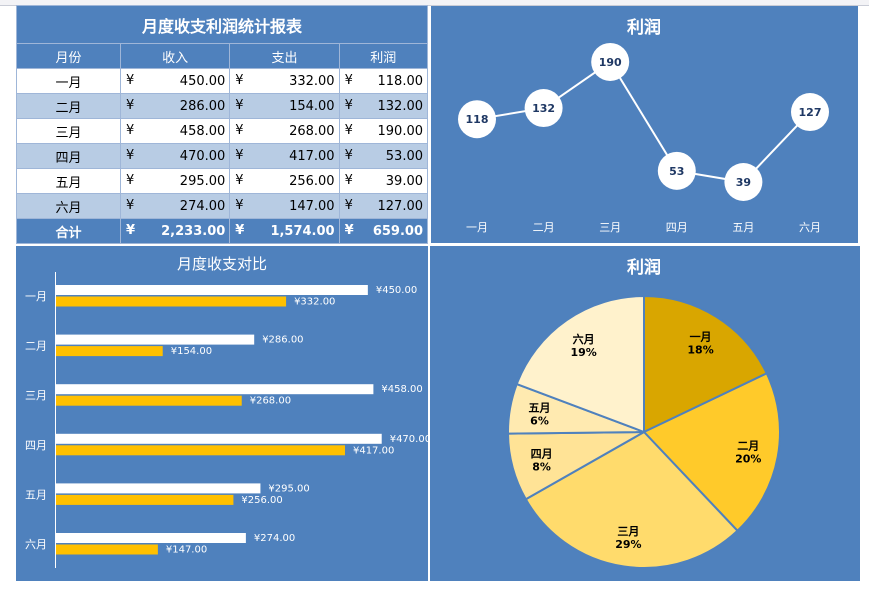  What do you see at coordinates (676, 171) in the screenshot?
I see `data-label: 53` at bounding box center [676, 171].